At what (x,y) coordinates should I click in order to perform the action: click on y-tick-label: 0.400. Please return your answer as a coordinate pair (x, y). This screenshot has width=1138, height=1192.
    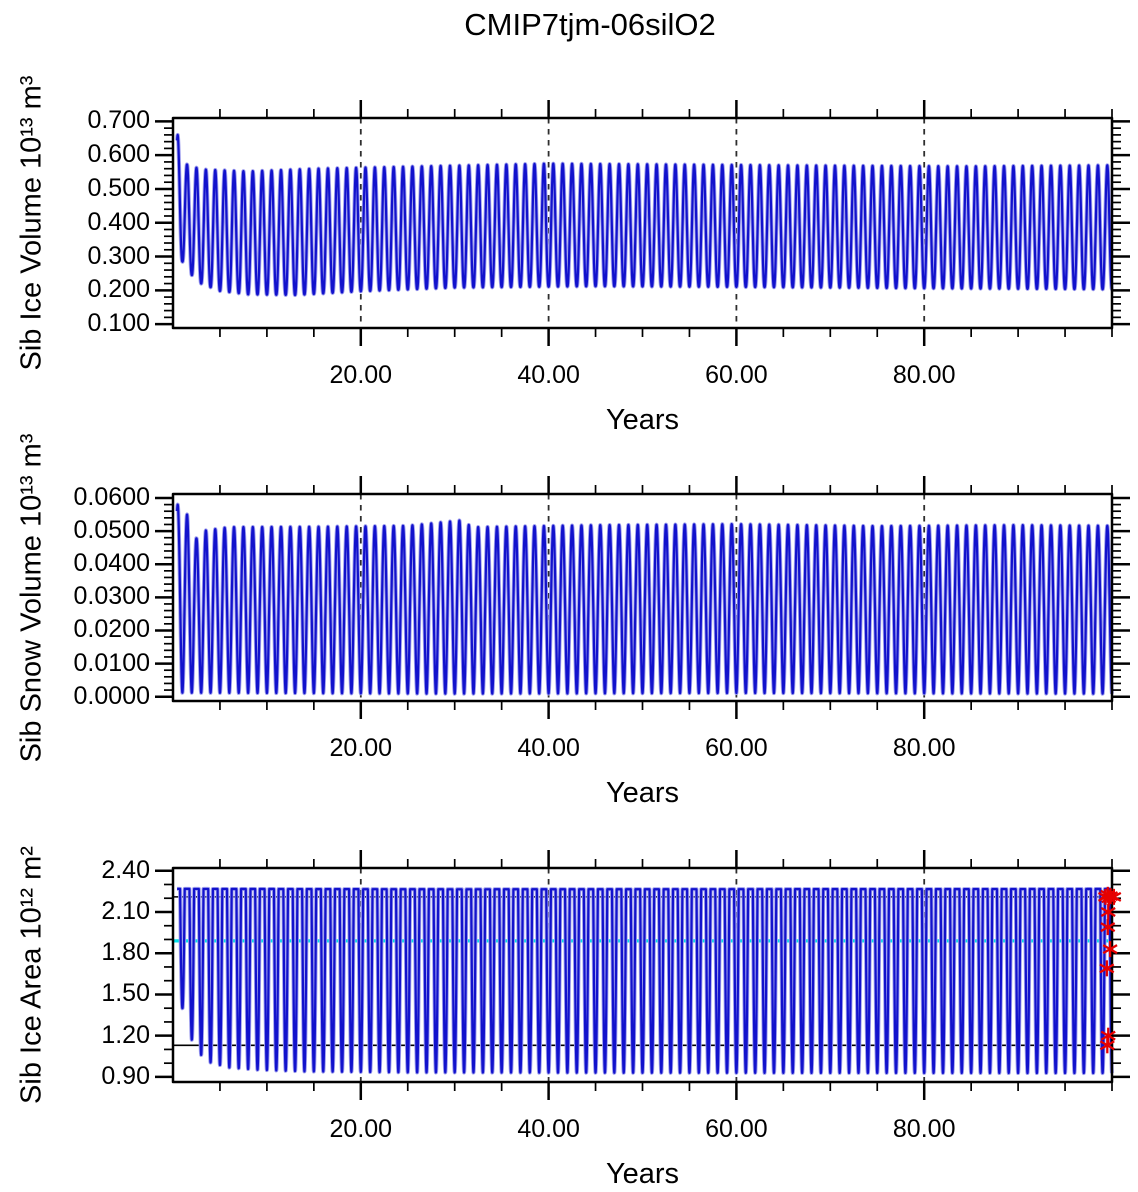
    Looking at the image, I should click on (118, 221).